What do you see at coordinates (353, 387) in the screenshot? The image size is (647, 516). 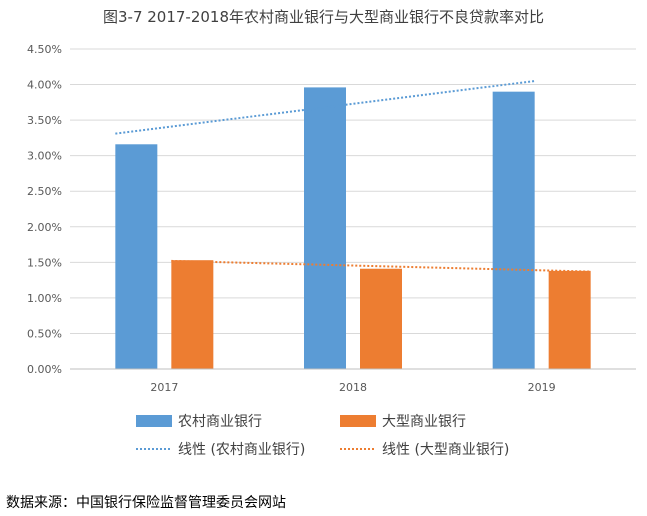 I see `x-tick-label: 2018` at bounding box center [353, 387].